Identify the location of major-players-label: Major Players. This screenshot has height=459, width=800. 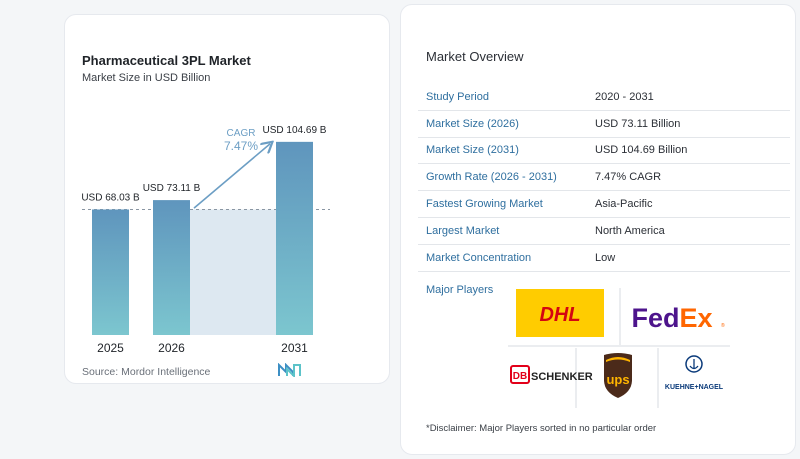
(460, 290).